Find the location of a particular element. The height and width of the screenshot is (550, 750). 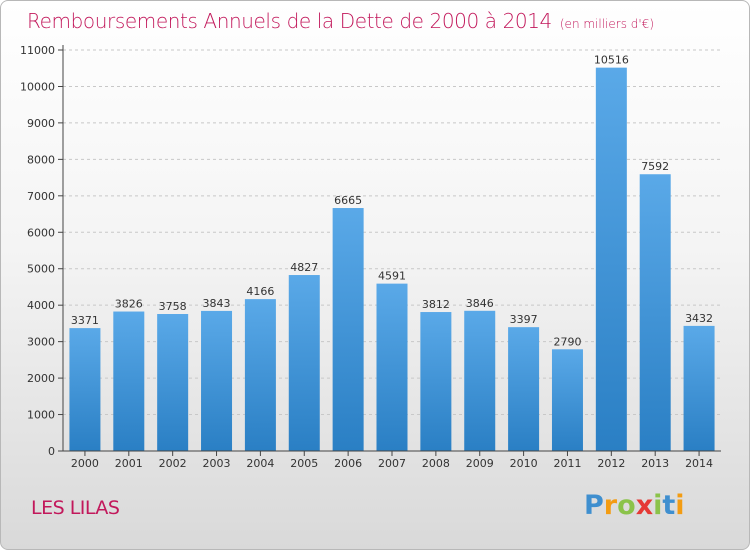

y-tick-label: 11000 is located at coordinates (37, 50).